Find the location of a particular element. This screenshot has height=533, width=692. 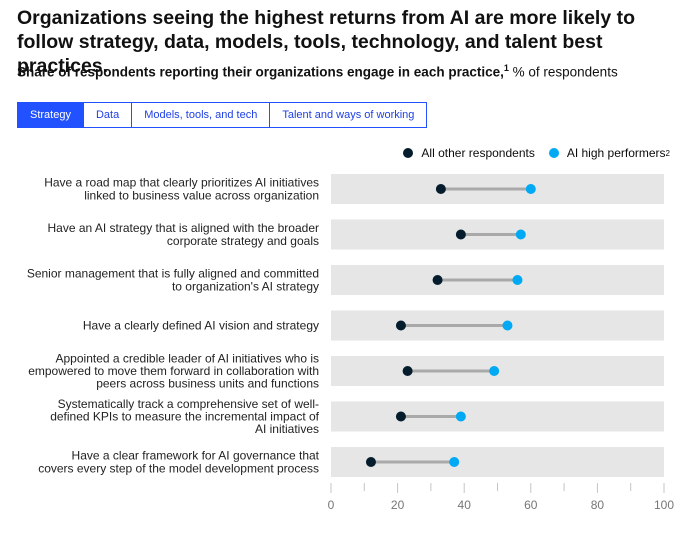

row-band is located at coordinates (497, 416).